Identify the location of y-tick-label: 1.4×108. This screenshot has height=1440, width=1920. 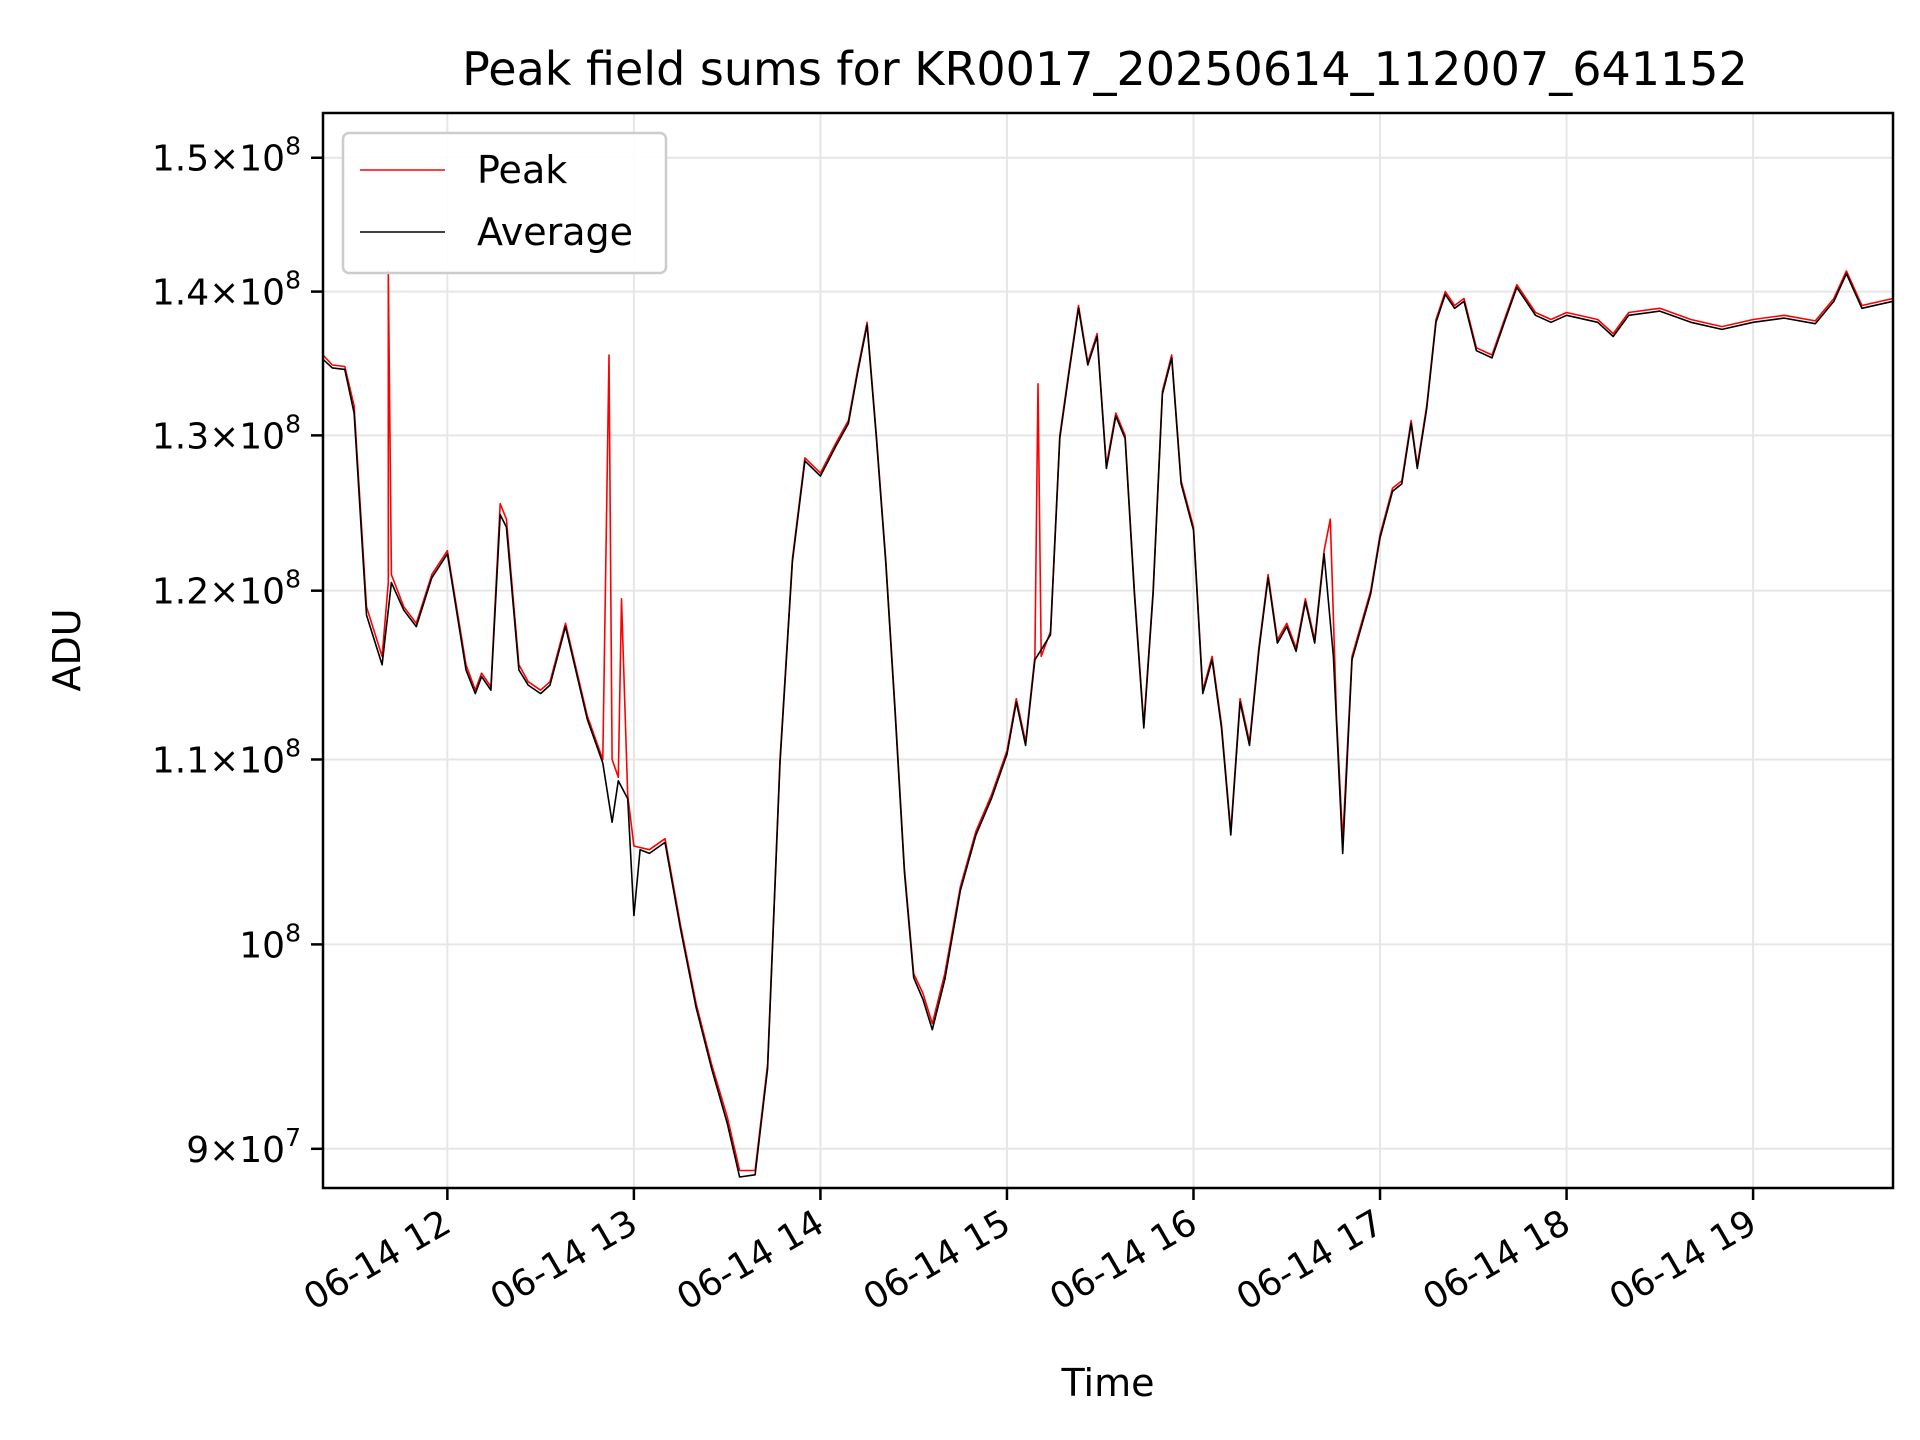
(226, 290).